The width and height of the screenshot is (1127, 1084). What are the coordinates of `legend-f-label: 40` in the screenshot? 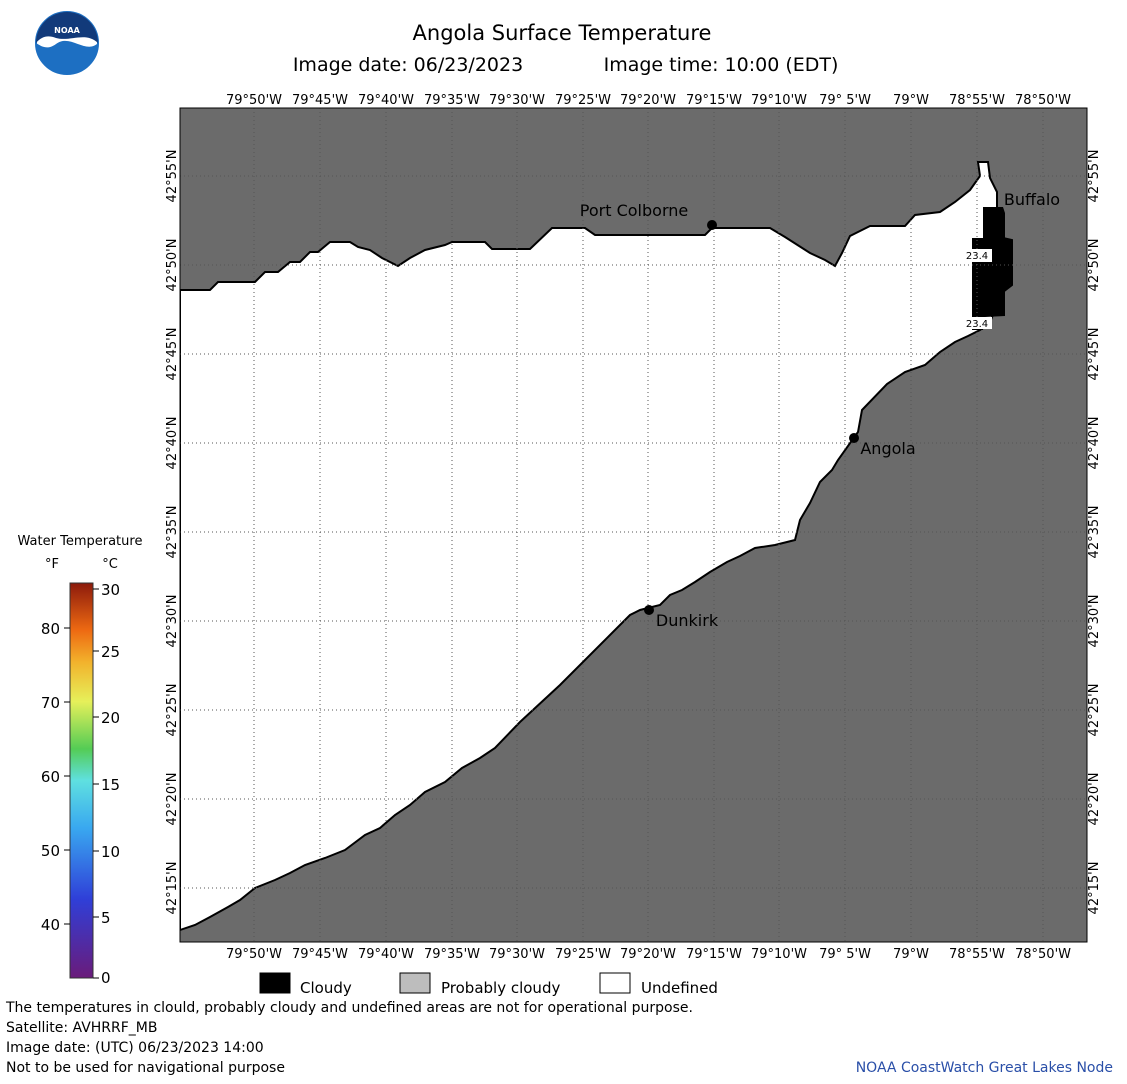 It's located at (50, 925).